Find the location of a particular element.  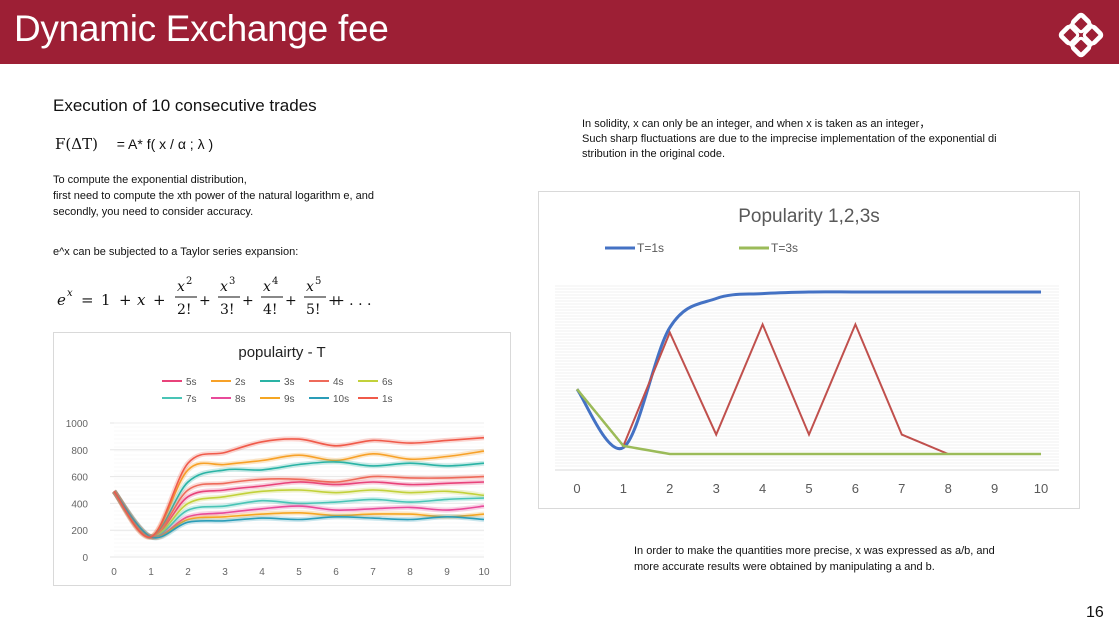

y-tick-label: 800 is located at coordinates (79, 451).